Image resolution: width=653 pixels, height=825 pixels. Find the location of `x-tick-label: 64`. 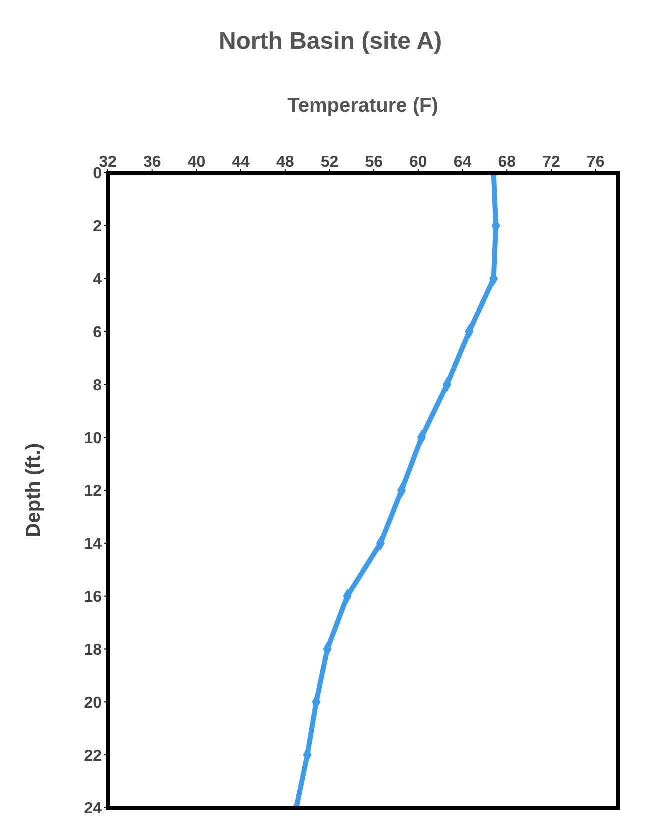

x-tick-label: 64 is located at coordinates (463, 162).